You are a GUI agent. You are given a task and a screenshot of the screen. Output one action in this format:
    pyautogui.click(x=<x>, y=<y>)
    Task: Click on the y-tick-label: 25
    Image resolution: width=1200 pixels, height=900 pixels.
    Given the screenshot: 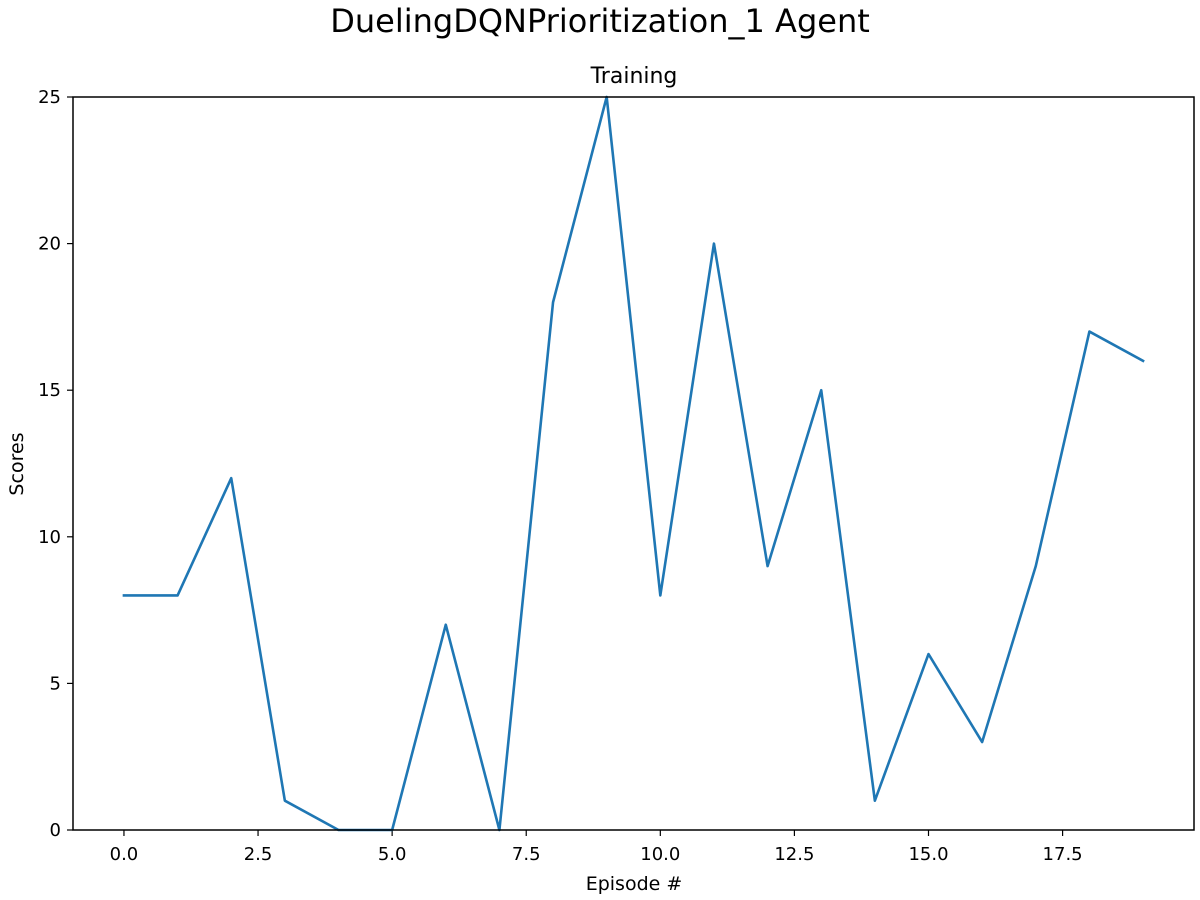 What is the action you would take?
    pyautogui.click(x=49, y=97)
    